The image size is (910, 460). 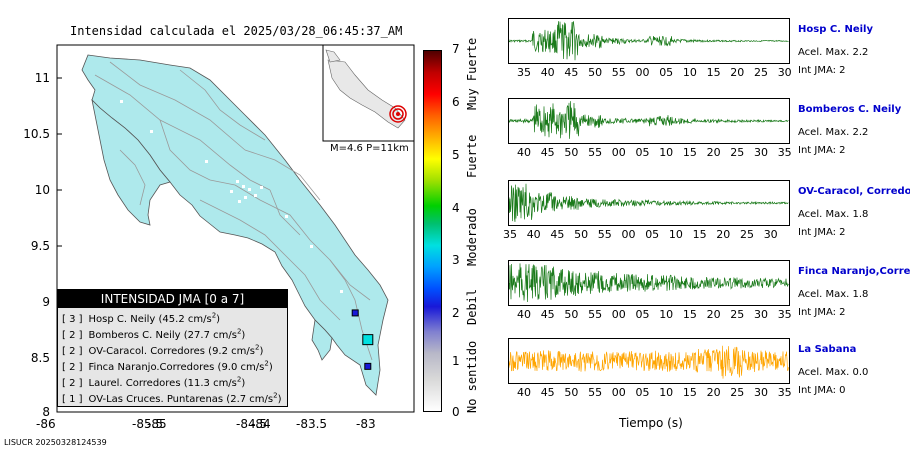 What do you see at coordinates (270, 367) in the screenshot?
I see `legend-close-paren: )` at bounding box center [270, 367].